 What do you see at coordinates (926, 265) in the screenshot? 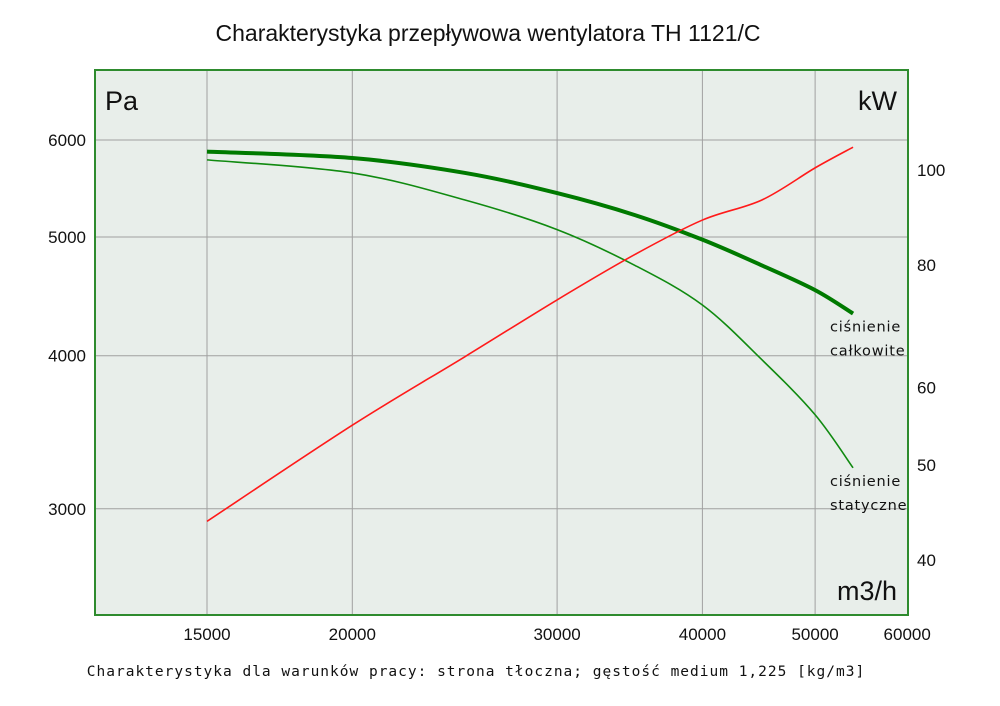
I see `y-right-tick-label: 80` at bounding box center [926, 265].